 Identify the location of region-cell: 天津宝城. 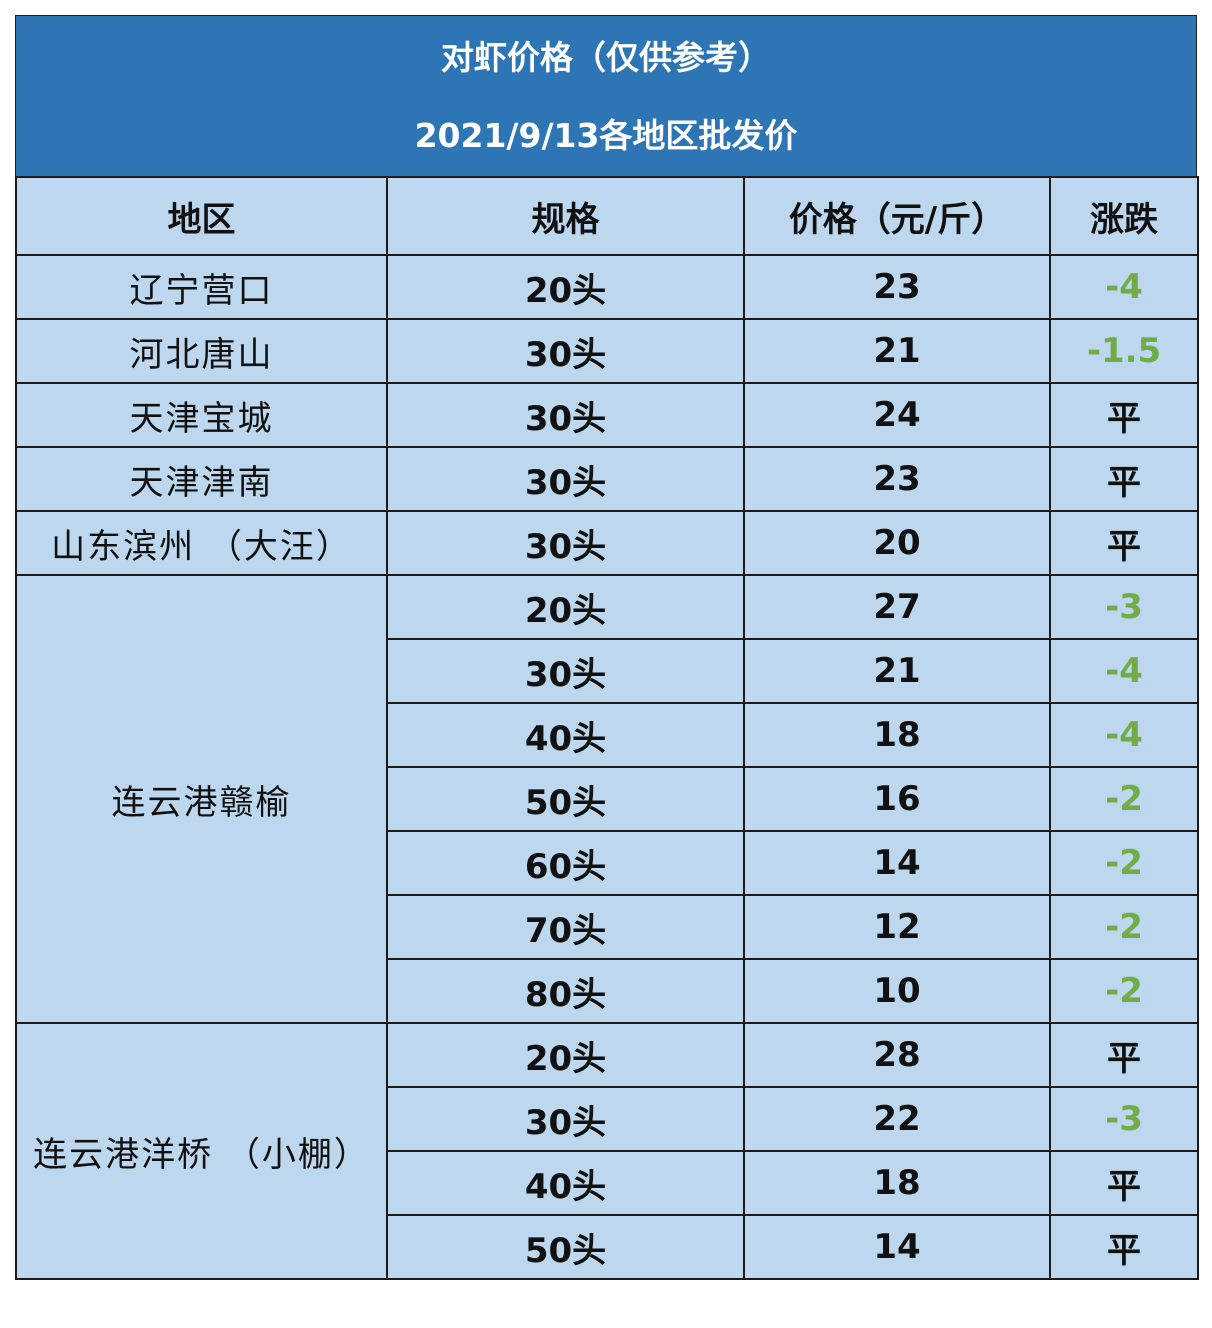
(201, 415).